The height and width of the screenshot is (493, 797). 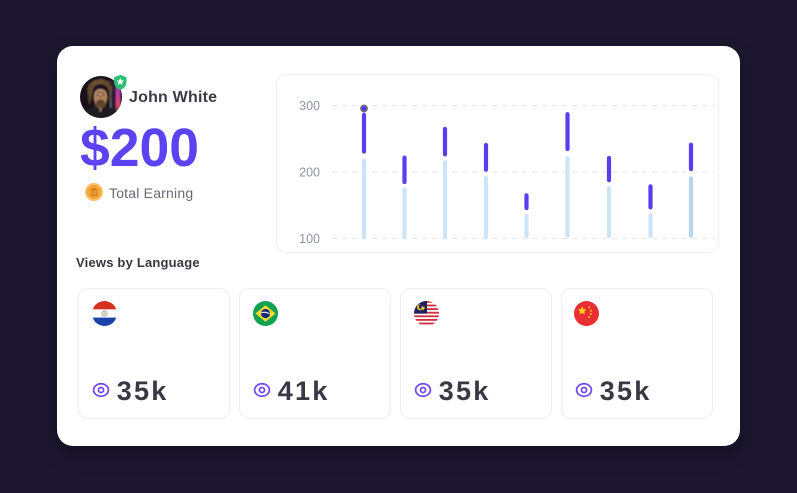 What do you see at coordinates (309, 173) in the screenshot?
I see `svg-text: 200` at bounding box center [309, 173].